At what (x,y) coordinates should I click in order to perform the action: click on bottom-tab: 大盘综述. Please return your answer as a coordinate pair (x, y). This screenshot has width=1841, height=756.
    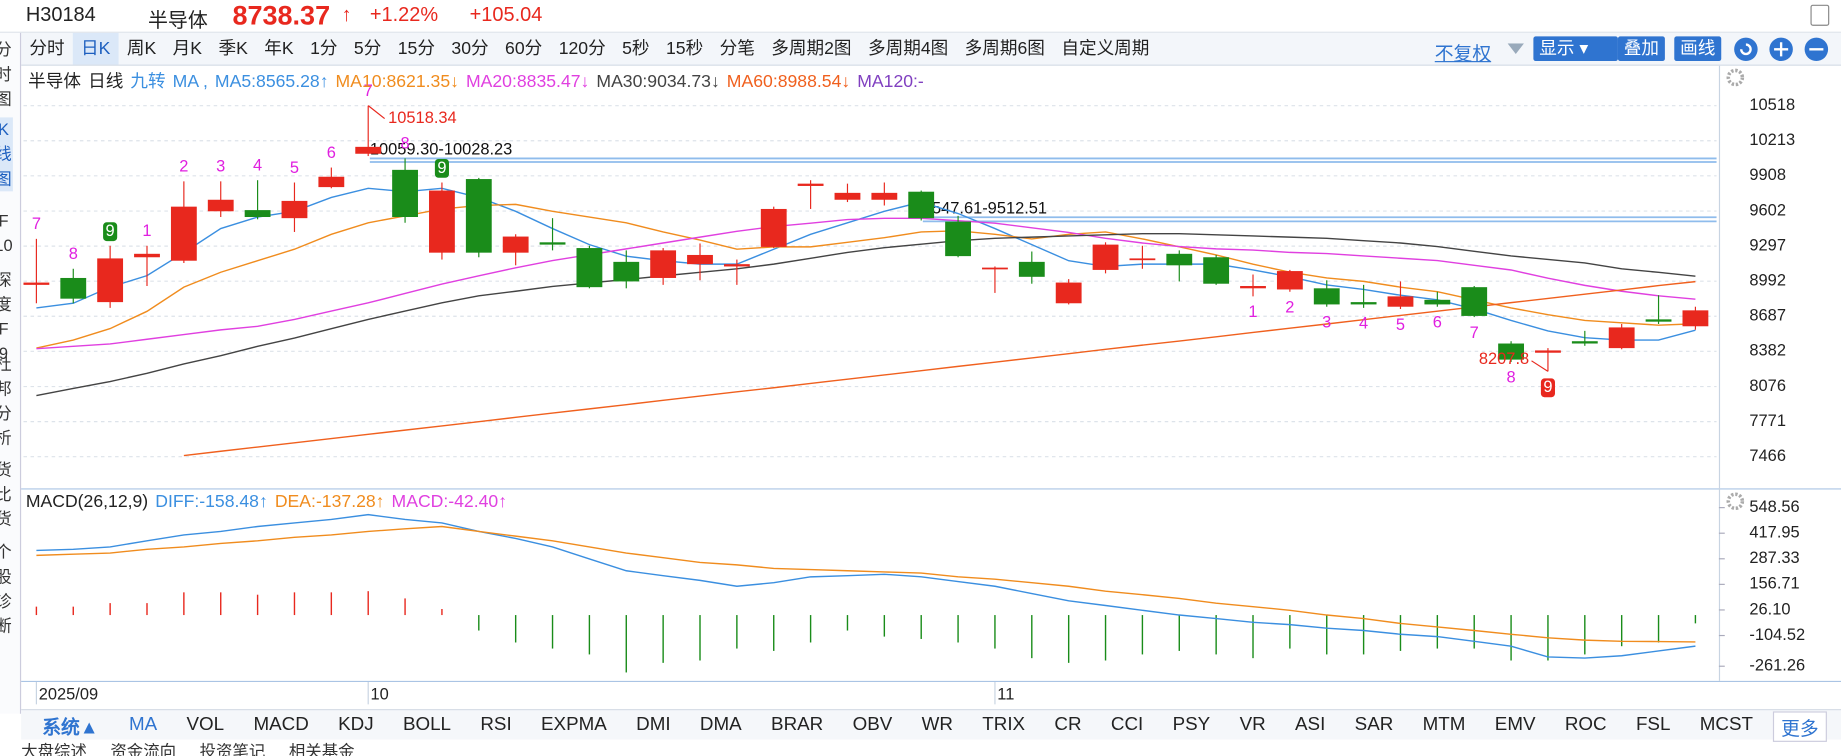
    Looking at the image, I should click on (54, 748).